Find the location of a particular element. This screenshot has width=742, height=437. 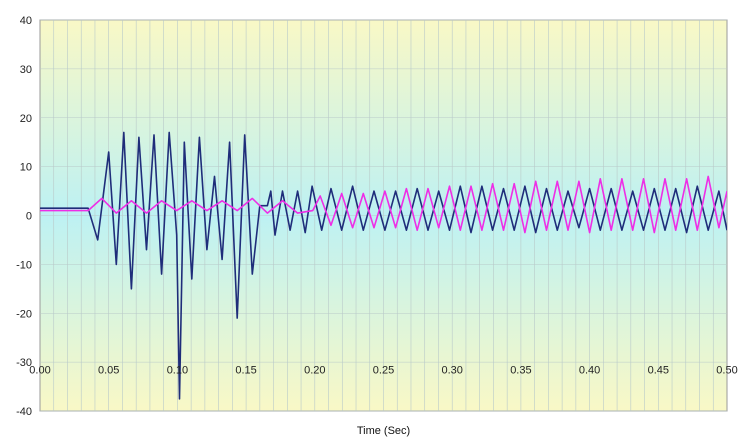

x-tick-label: 0.40 is located at coordinates (589, 370).